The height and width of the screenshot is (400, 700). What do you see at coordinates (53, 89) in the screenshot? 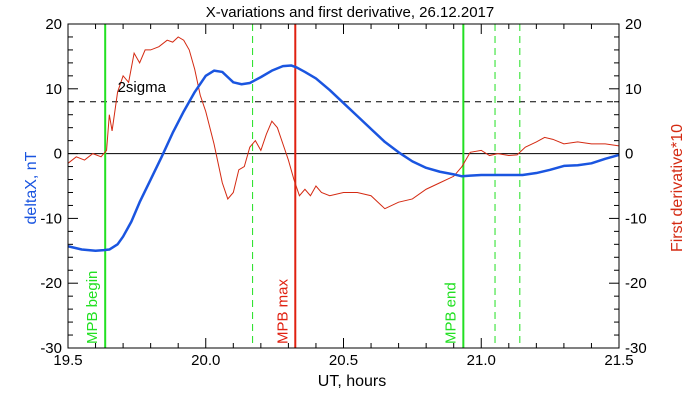
I see `y-left-tick-label: 10` at bounding box center [53, 89].